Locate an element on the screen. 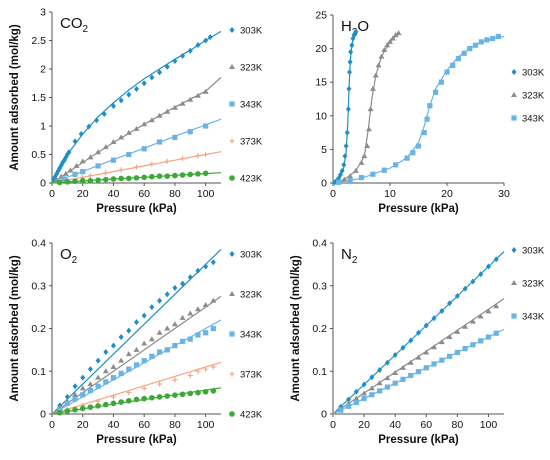 The height and width of the screenshot is (460, 550). x-tick-label: 10 is located at coordinates (390, 194).